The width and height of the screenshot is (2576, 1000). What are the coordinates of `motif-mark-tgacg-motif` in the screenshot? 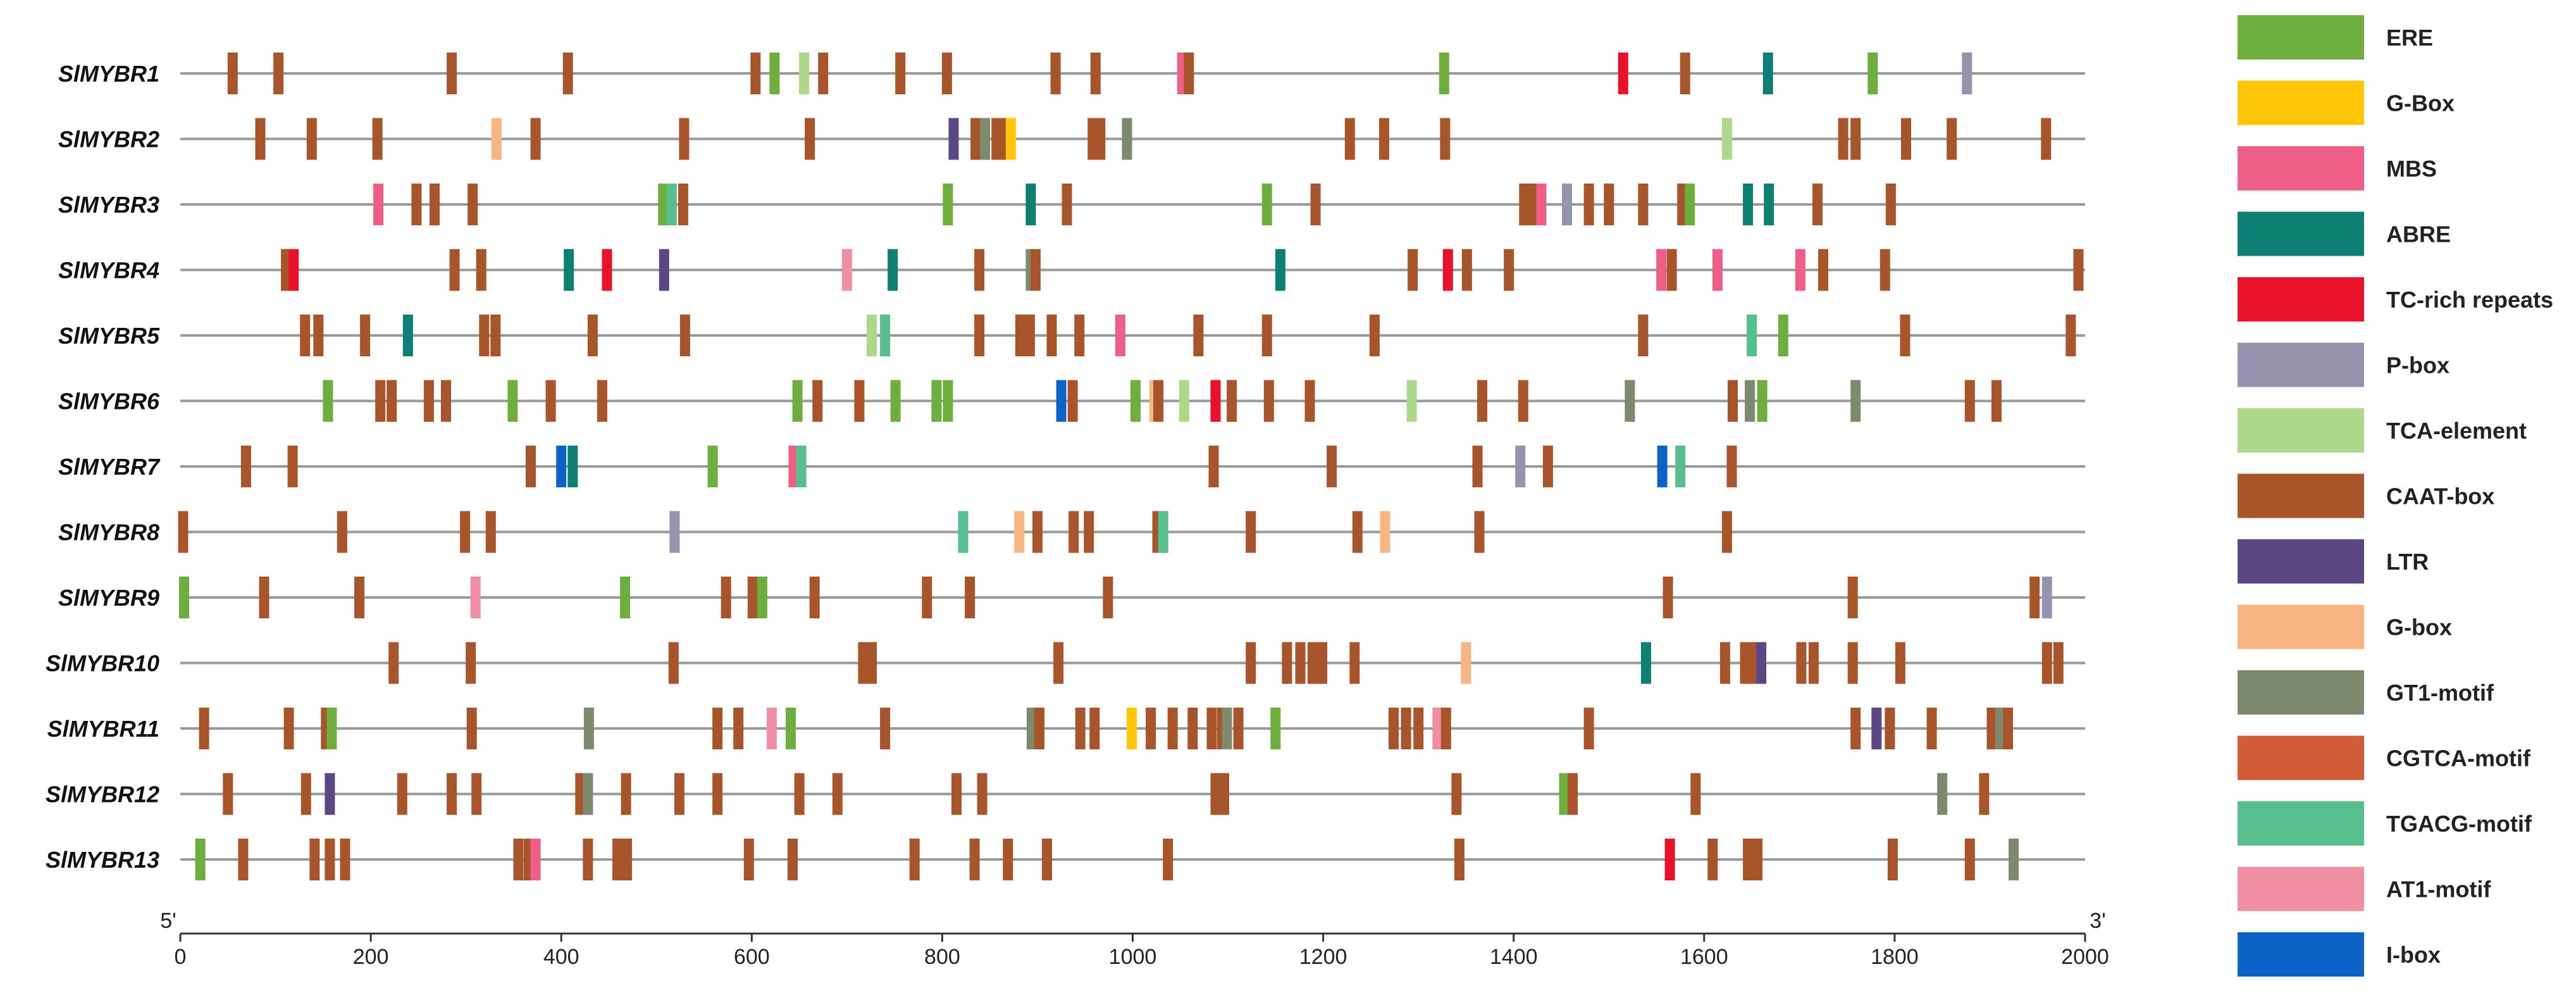 It's located at (1680, 467).